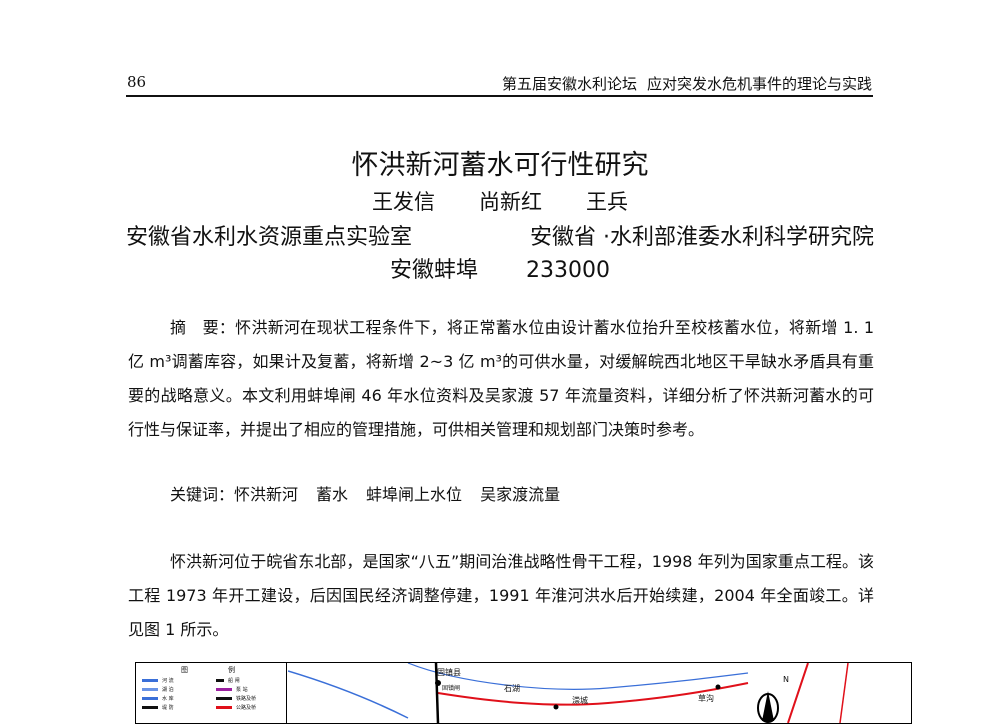 Image resolution: width=1000 pixels, height=724 pixels. What do you see at coordinates (208, 670) in the screenshot?
I see `legend-title: 图例` at bounding box center [208, 670].